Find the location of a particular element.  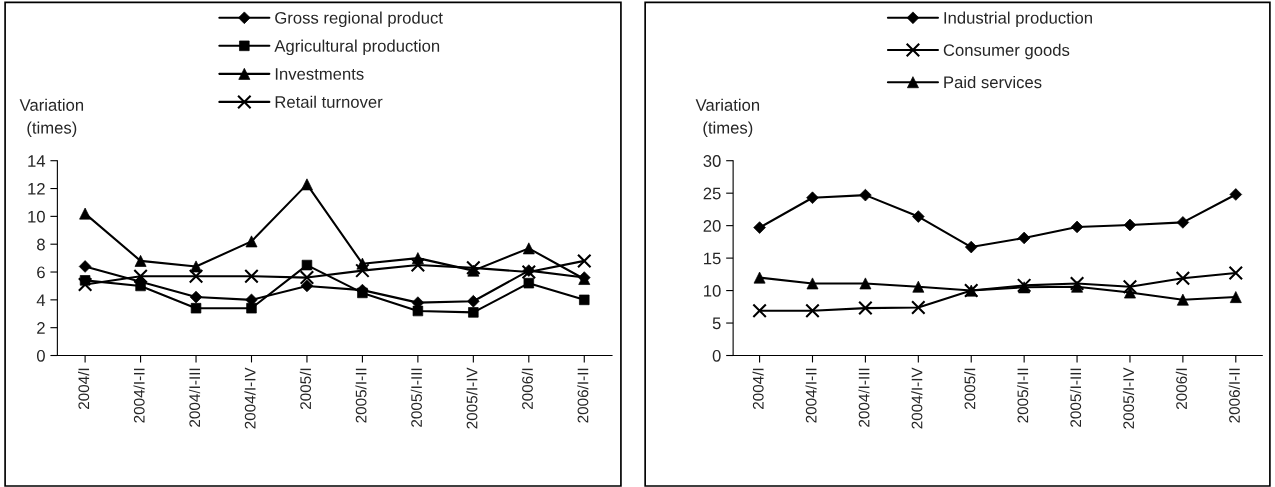

legend-label: Industrial production is located at coordinates (1018, 19).